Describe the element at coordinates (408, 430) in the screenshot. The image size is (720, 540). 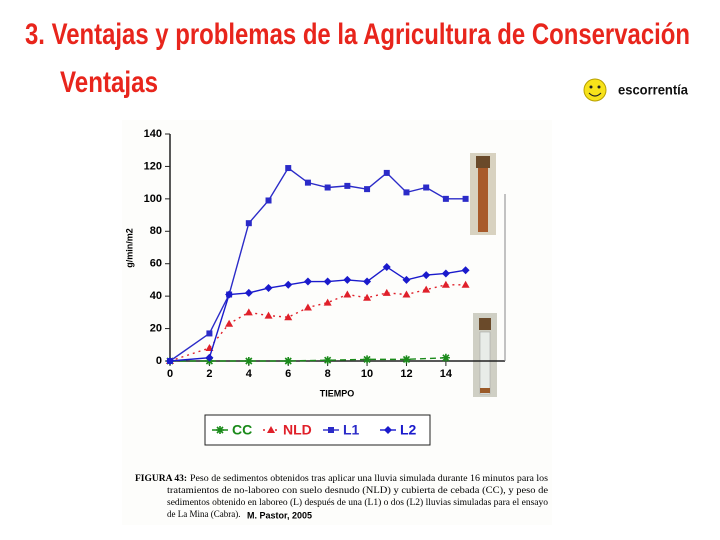
I see `legend-label: L2` at that location.